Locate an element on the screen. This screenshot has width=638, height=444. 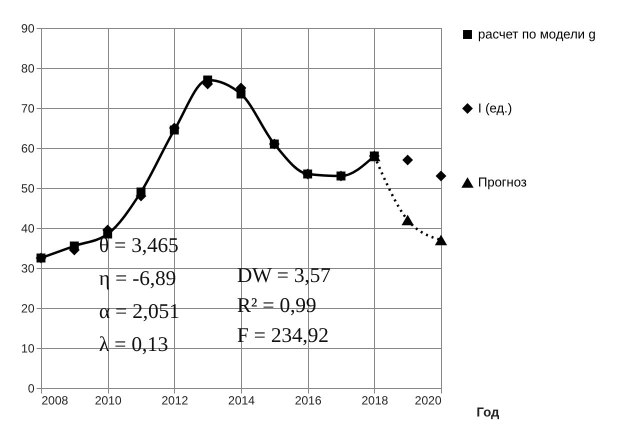
y-tick-label: 70 is located at coordinates (28, 109).